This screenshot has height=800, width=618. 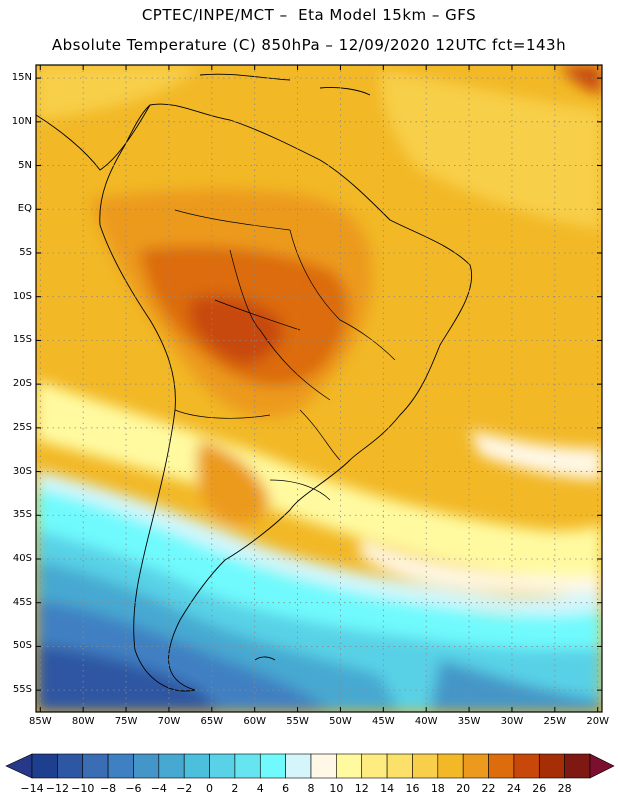 I want to click on lon-label: 80W, so click(x=83, y=721).